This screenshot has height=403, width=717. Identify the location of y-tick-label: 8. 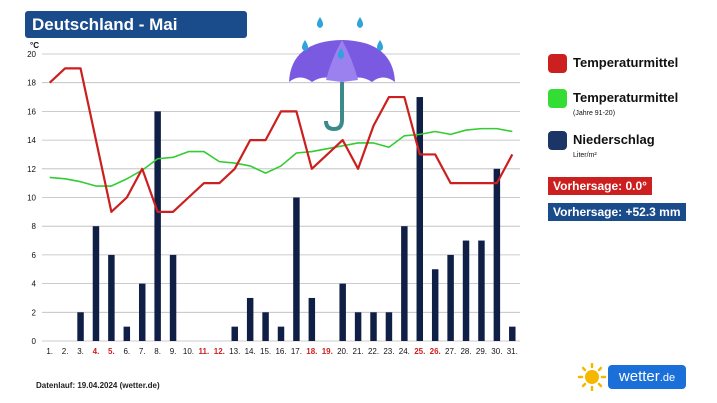
(34, 226).